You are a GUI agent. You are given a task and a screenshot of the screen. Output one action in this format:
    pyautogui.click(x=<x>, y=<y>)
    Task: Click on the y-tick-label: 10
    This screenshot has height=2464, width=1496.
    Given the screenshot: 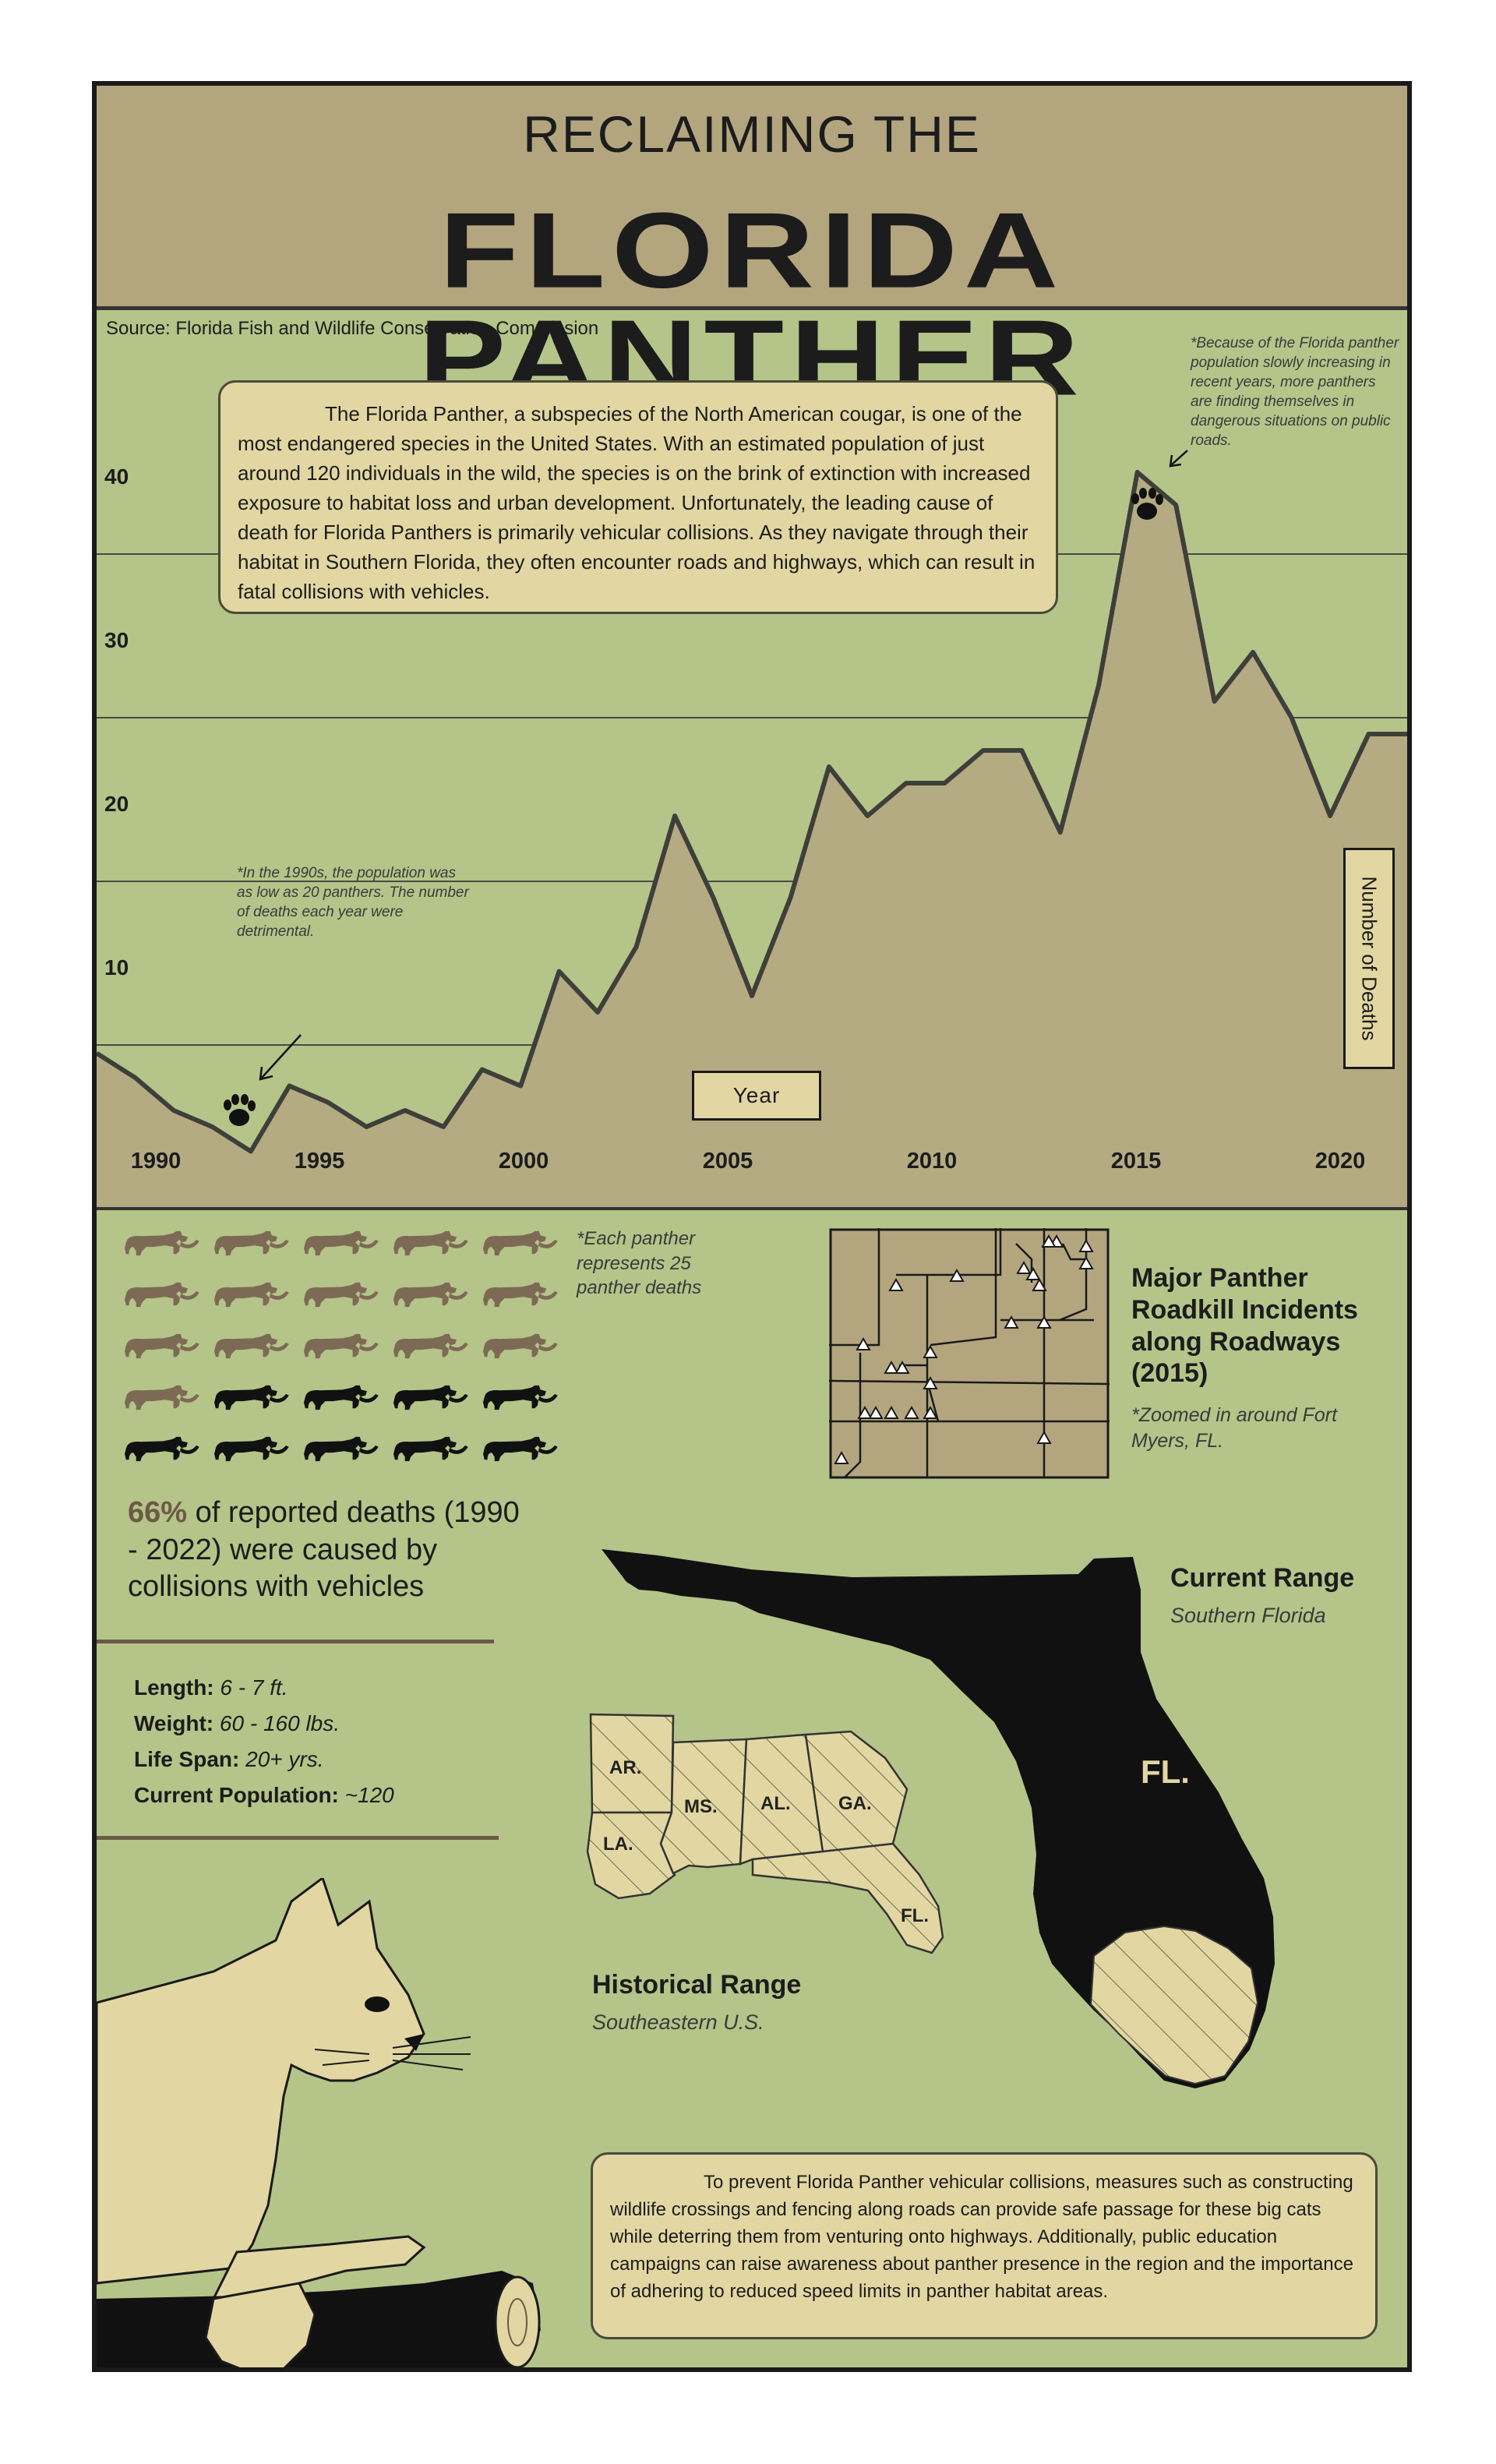 What is the action you would take?
    pyautogui.click(x=117, y=967)
    